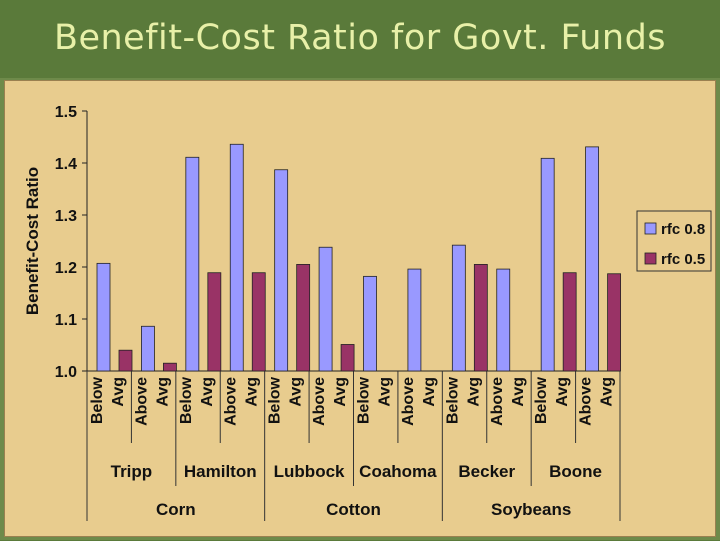  What do you see at coordinates (398, 471) in the screenshot?
I see `site-label: Coahoma` at bounding box center [398, 471].